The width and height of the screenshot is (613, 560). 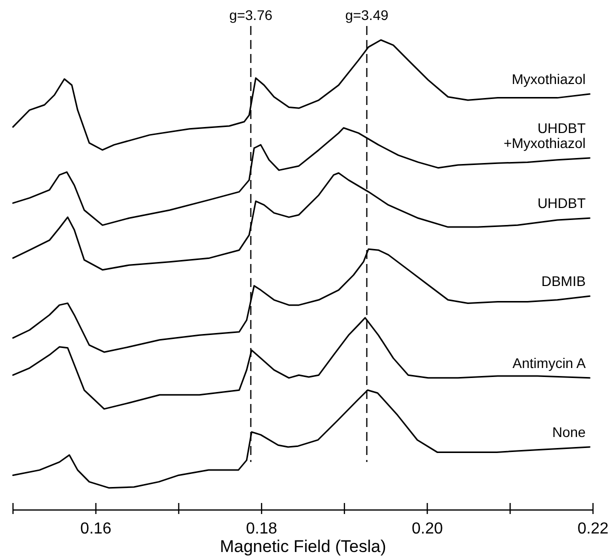 What do you see at coordinates (549, 362) in the screenshot?
I see `series-label: Antimycin A` at bounding box center [549, 362].